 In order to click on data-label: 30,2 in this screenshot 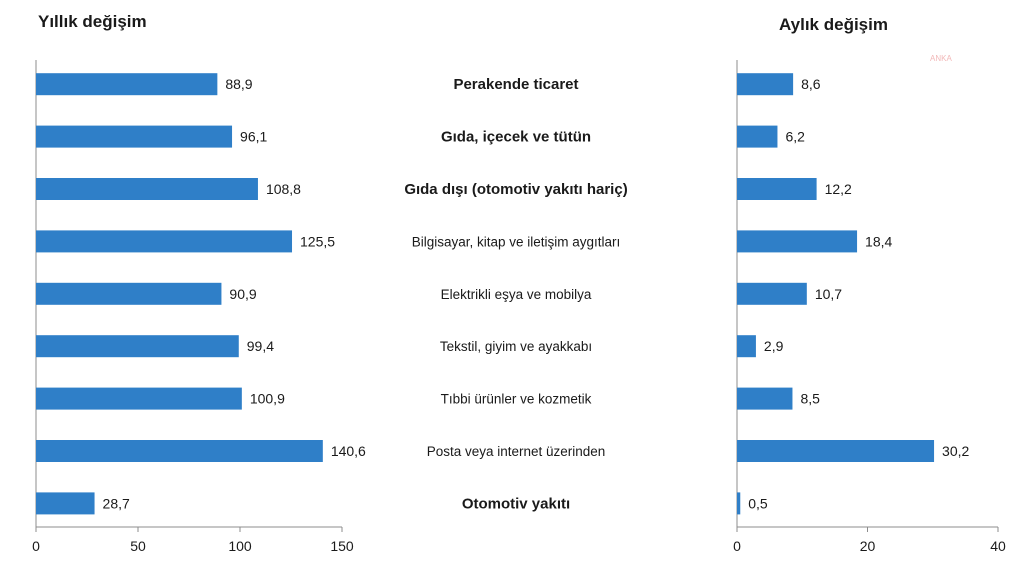, I will do `click(955, 451)`.